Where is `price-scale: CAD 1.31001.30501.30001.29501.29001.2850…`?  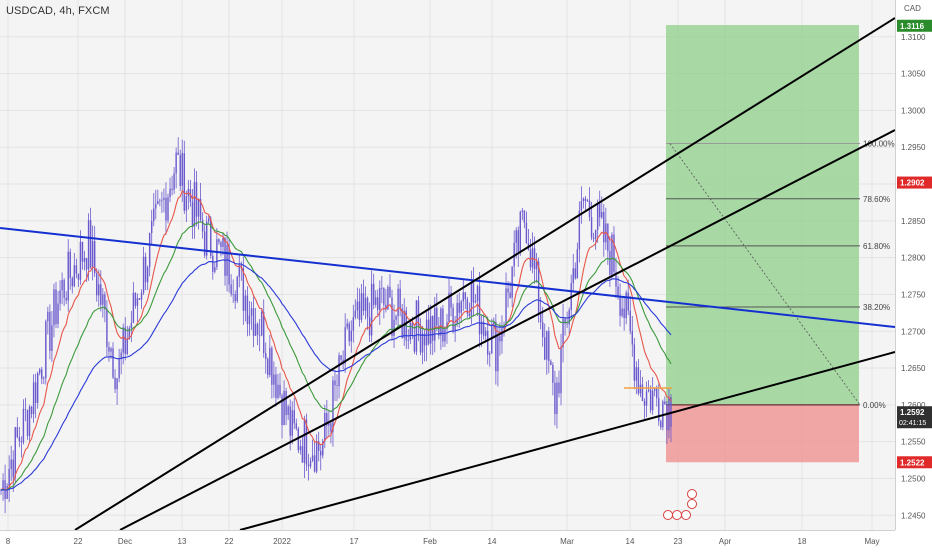
price-scale: CAD 1.31001.30501.30001.29501.29001.2850… is located at coordinates (913, 265).